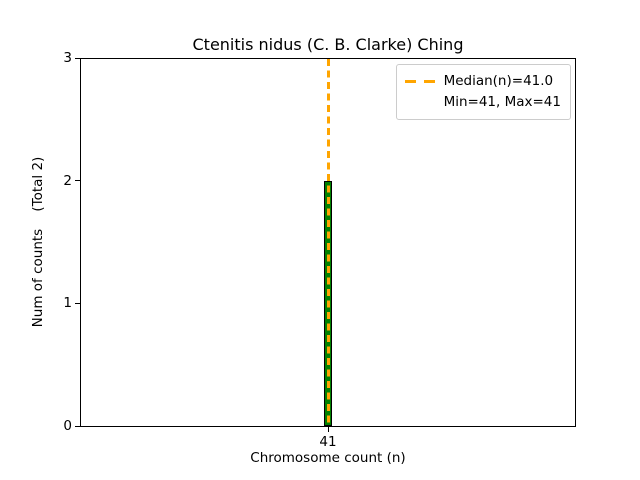 This screenshot has height=480, width=640. I want to click on legend-row-median: Median(n)=41.0, so click(482, 81).